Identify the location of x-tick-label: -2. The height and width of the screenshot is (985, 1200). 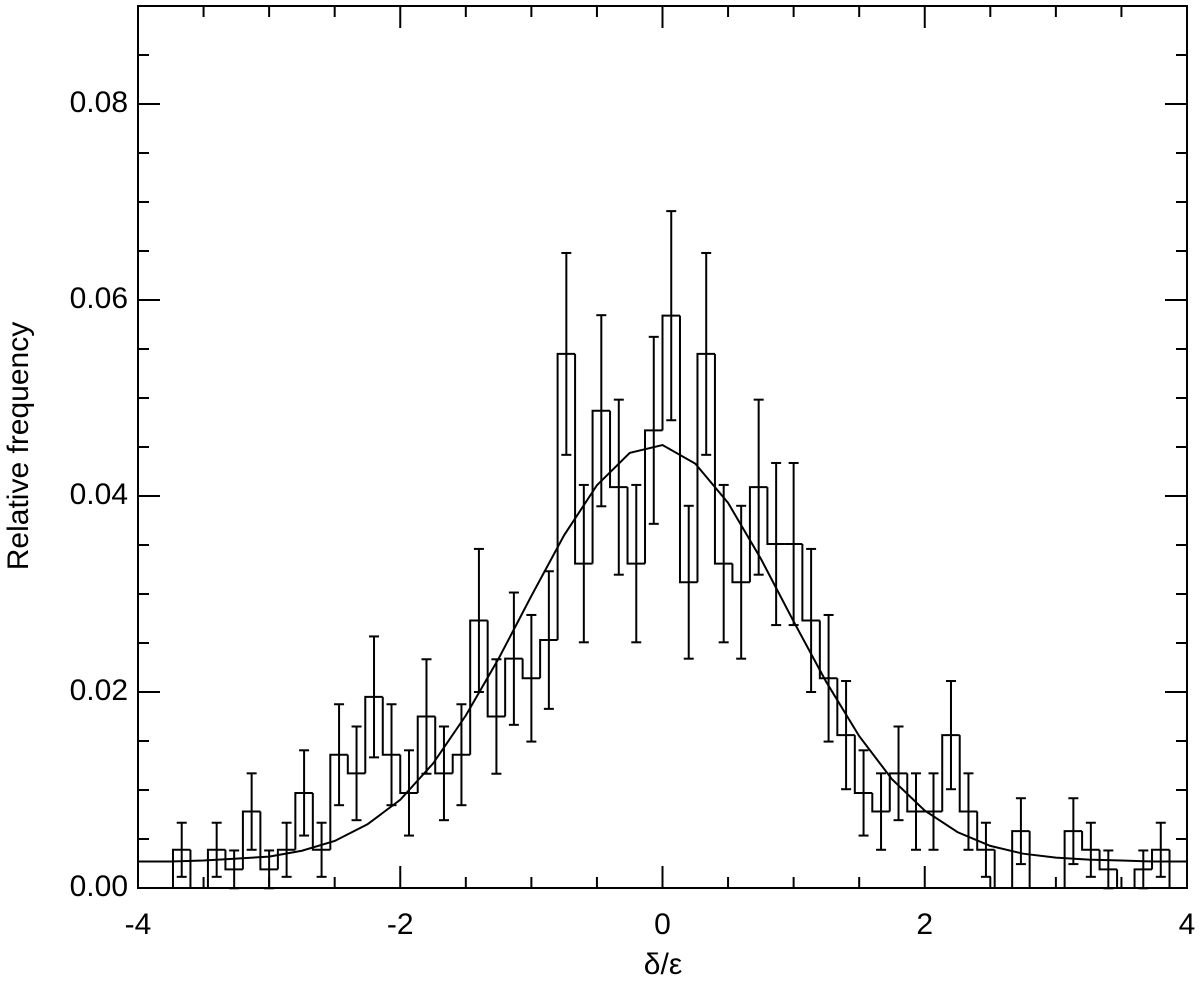
(400, 924).